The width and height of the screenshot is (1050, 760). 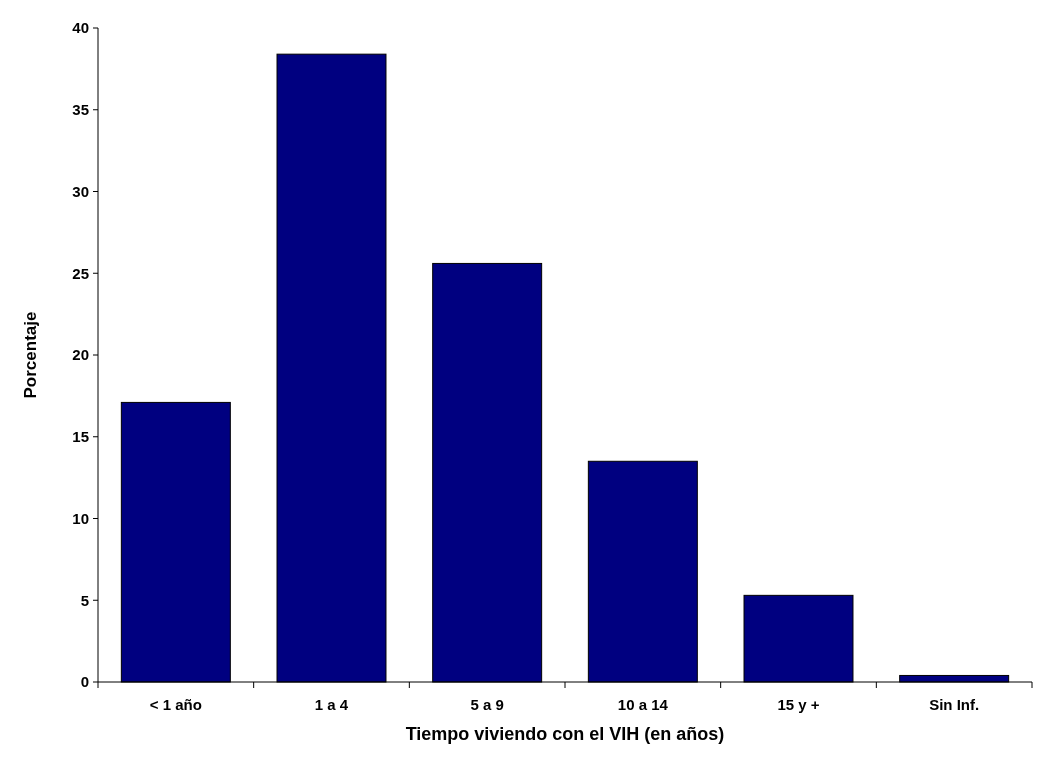 I want to click on y-tick-label: 15, so click(x=80, y=436).